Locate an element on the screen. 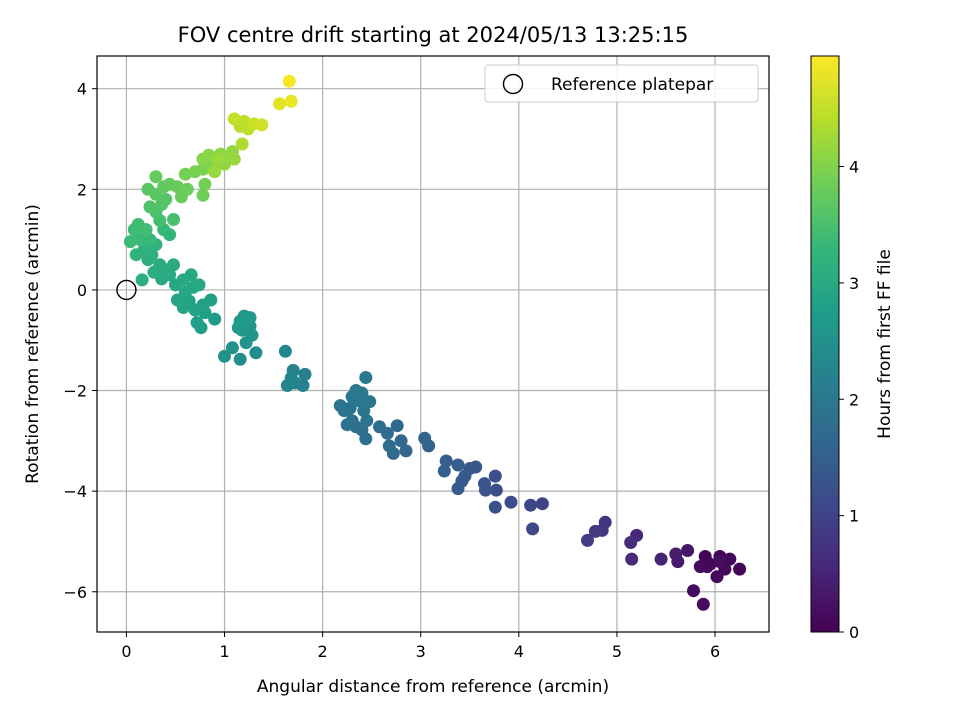  colorbar-tick-label: 2 is located at coordinates (854, 399).